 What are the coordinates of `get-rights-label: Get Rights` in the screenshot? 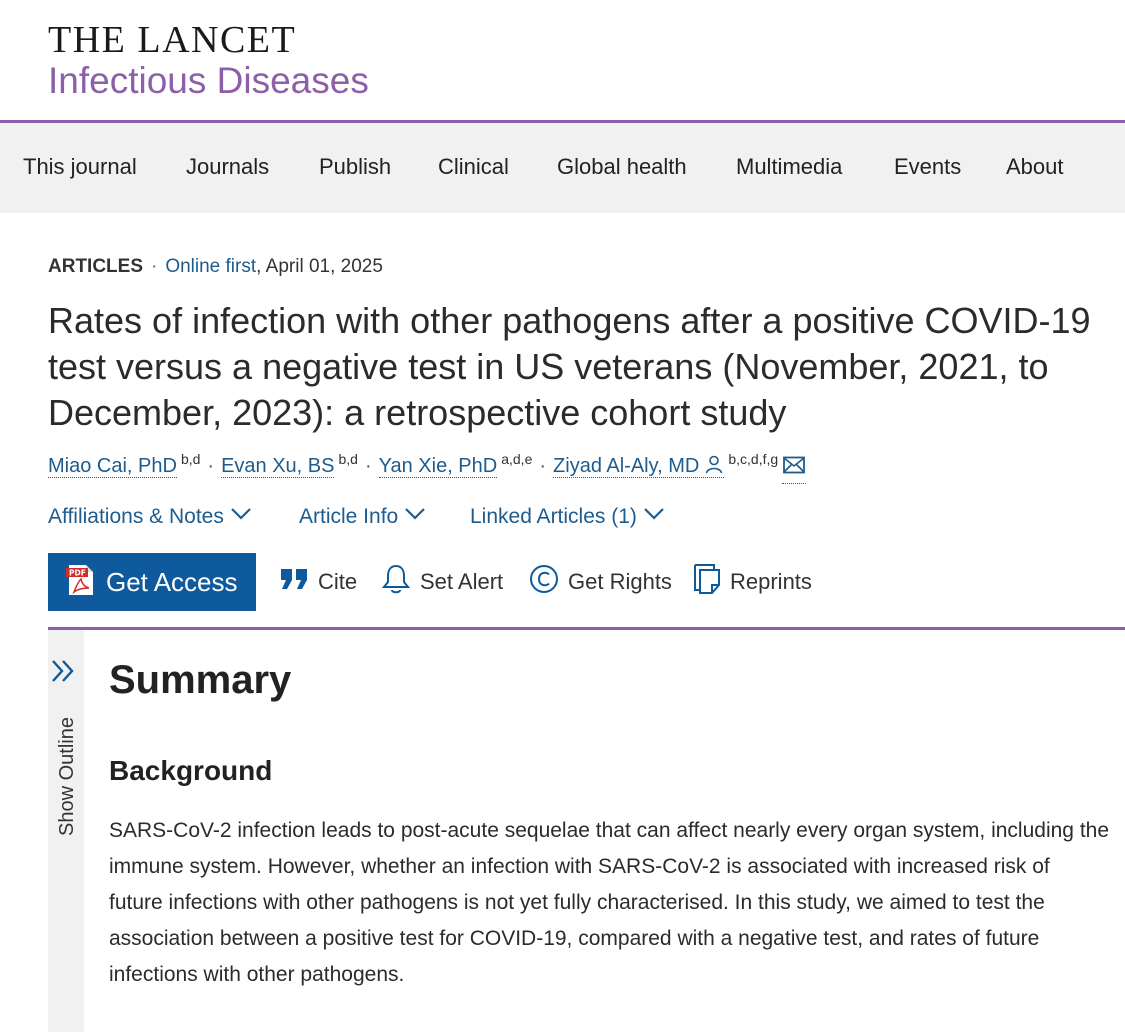 It's located at (620, 581).